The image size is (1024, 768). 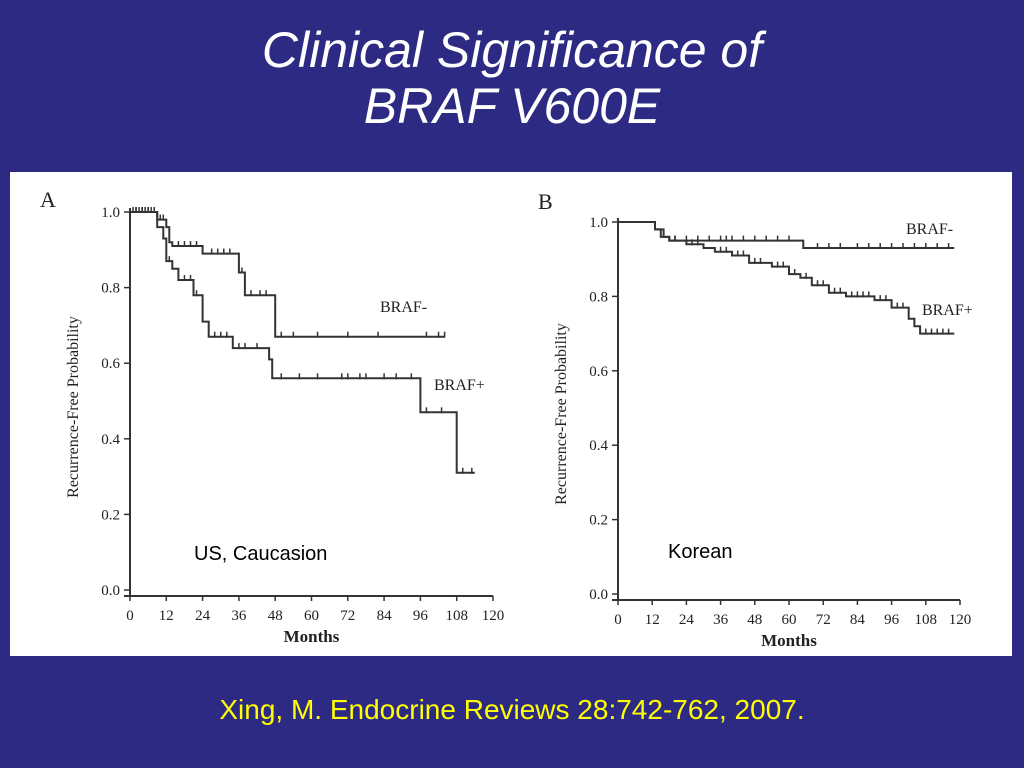 What do you see at coordinates (545, 201) in the screenshot?
I see `panel-label: B` at bounding box center [545, 201].